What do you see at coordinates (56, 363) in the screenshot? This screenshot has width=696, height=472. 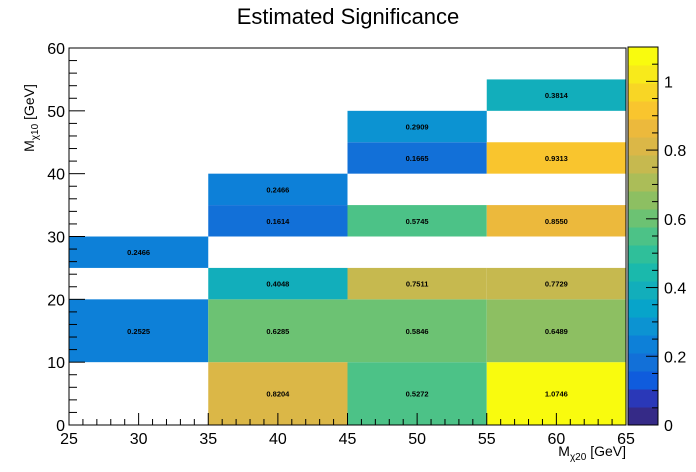 I see `y-tick-label: 10` at bounding box center [56, 363].